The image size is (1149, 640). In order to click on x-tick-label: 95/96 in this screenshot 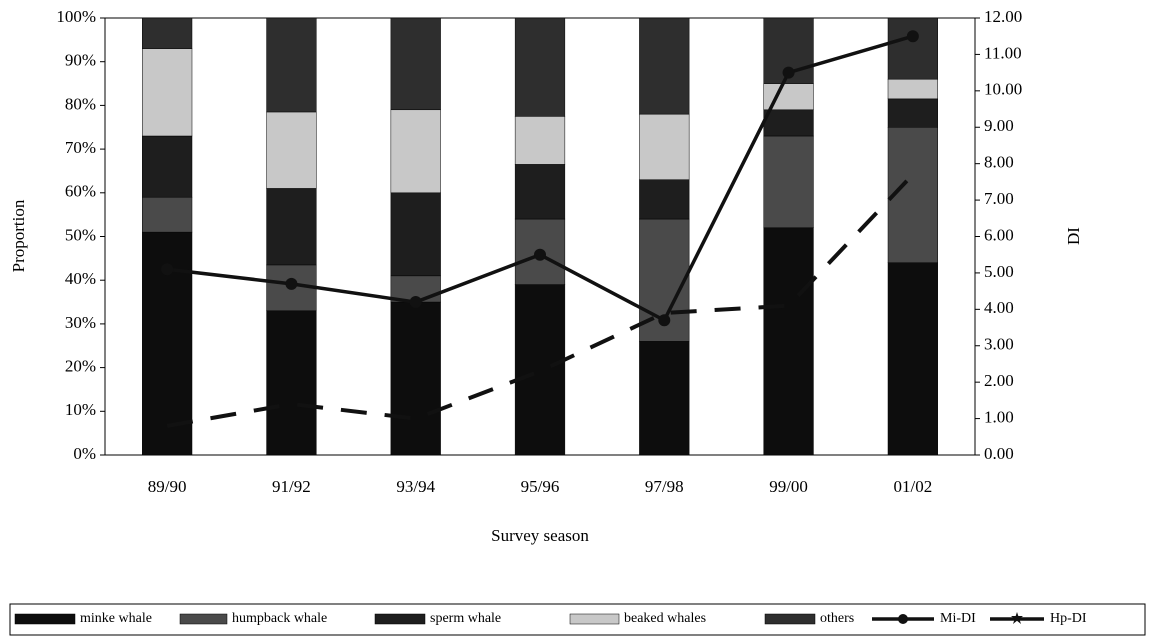, I will do `click(540, 486)`.